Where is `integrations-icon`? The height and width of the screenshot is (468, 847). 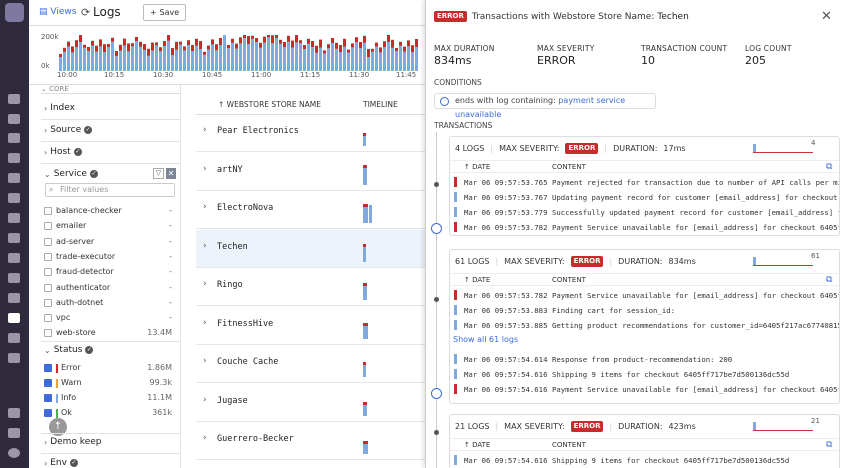 integrations-icon is located at coordinates (14, 218).